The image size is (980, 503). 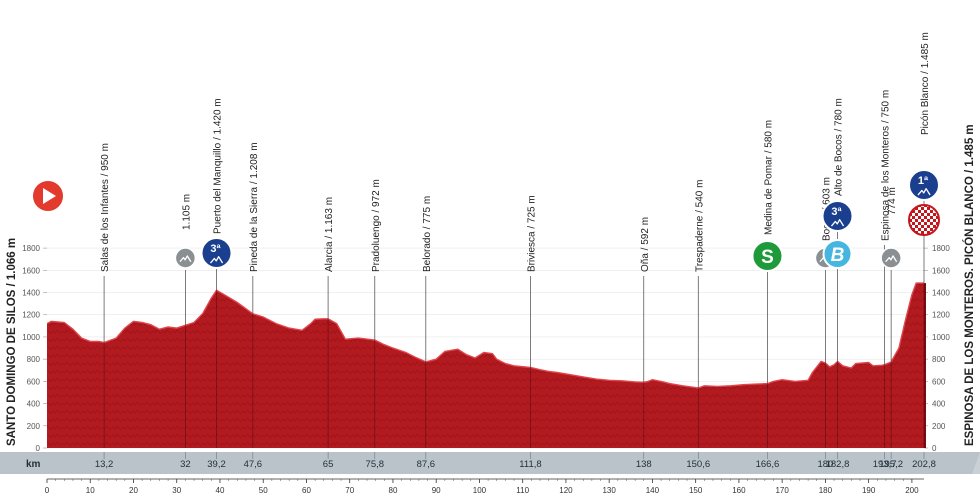 I want to click on y-tick-label-left: 1400, so click(x=31, y=293).